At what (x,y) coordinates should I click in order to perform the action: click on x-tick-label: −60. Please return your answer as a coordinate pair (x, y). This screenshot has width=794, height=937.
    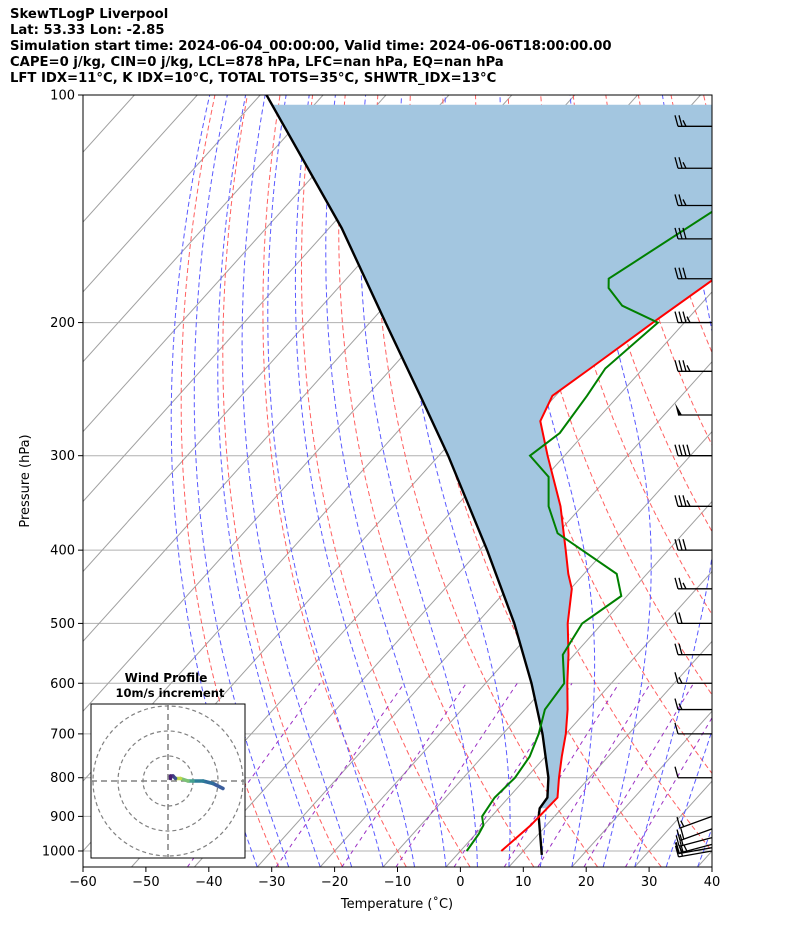
    Looking at the image, I should click on (82, 882).